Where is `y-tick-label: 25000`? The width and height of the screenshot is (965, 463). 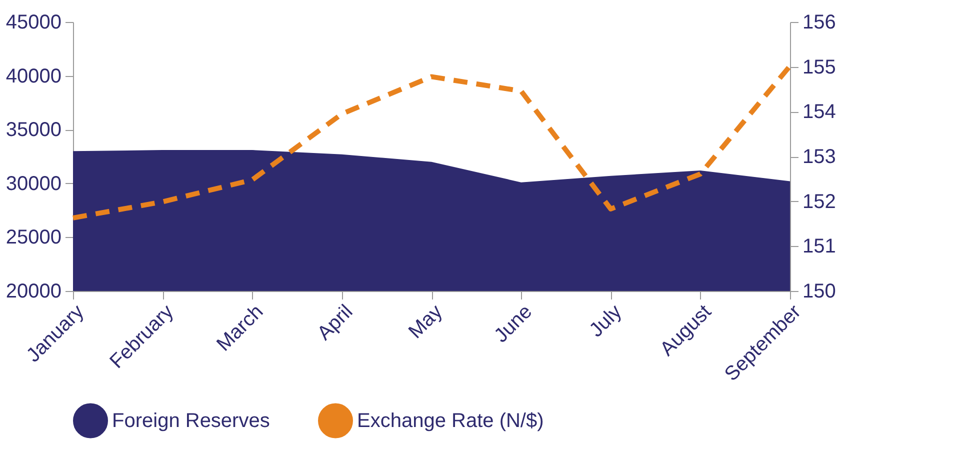
y-tick-label: 25000 is located at coordinates (34, 237).